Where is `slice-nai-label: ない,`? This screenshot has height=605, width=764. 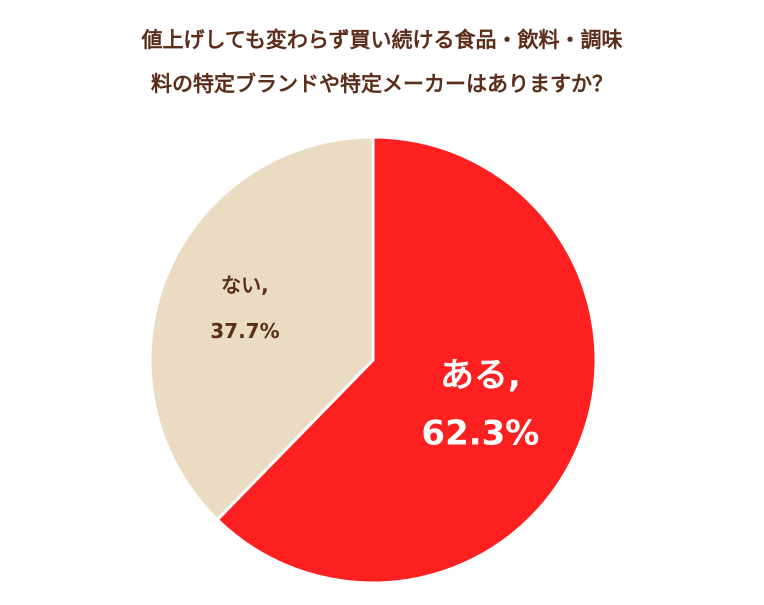
slice-nai-label: ない, is located at coordinates (245, 285).